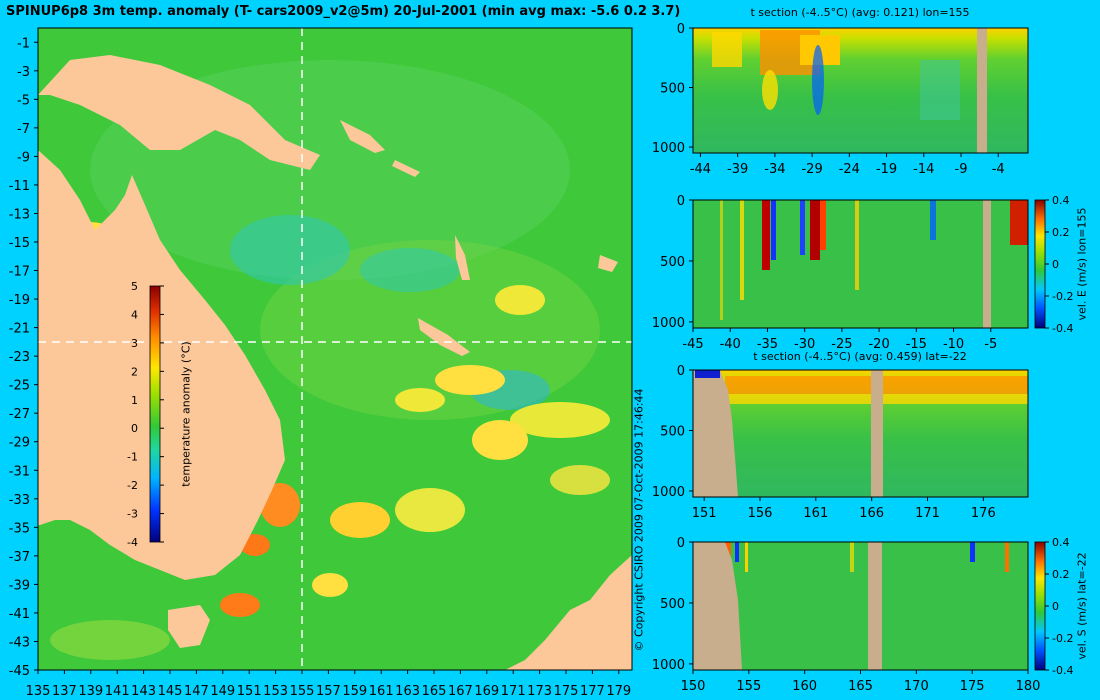 The image size is (1100, 700). I want to click on map-y-tick-label: -25, so click(19, 386).